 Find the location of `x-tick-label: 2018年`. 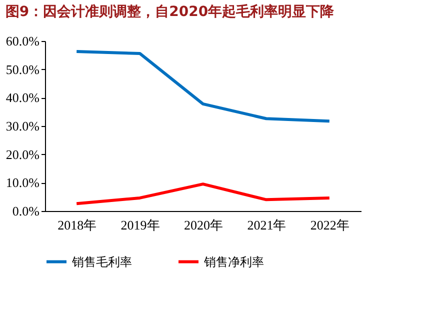

x-tick-label: 2018年 is located at coordinates (77, 225).